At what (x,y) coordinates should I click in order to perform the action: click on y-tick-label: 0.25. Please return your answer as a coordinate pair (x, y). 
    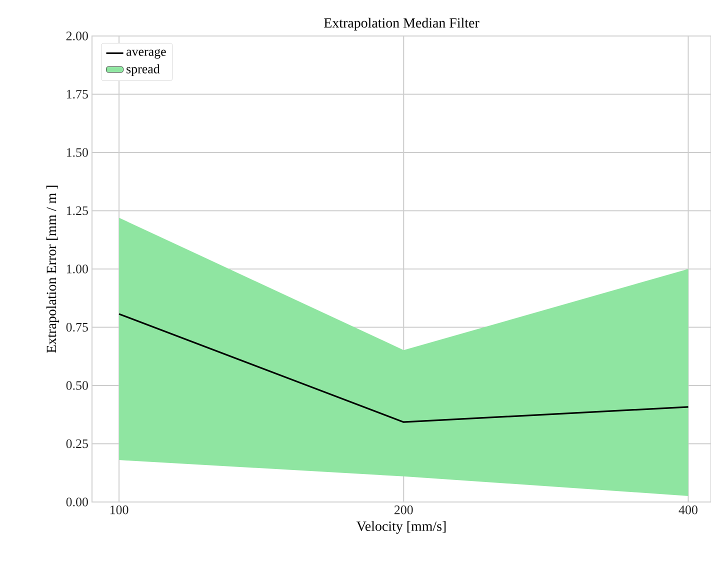
    Looking at the image, I should click on (77, 443).